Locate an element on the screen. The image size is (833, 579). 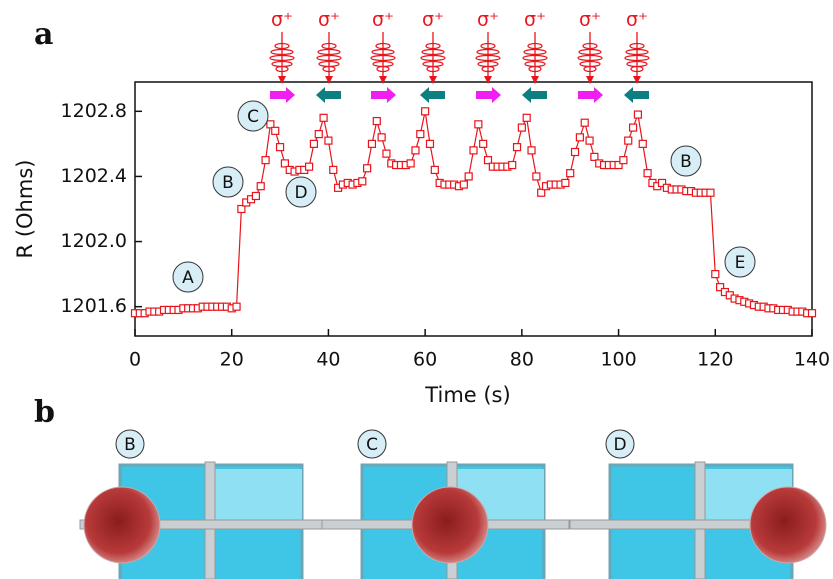
annotation: A is located at coordinates (188, 278).